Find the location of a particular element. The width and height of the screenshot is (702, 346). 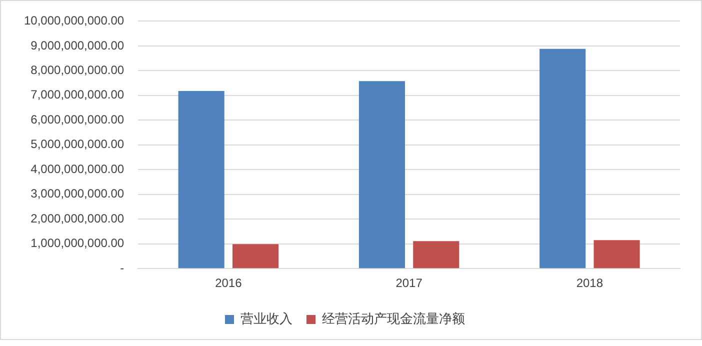

y-tick-label: 9,000,000,000.00 is located at coordinates (77, 45).